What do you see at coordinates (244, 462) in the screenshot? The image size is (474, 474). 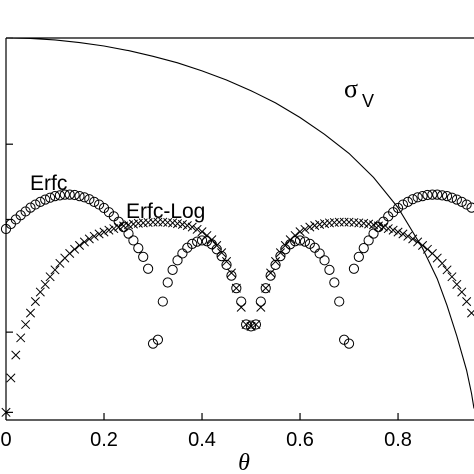 I see `x-axis-title: θ` at bounding box center [244, 462].